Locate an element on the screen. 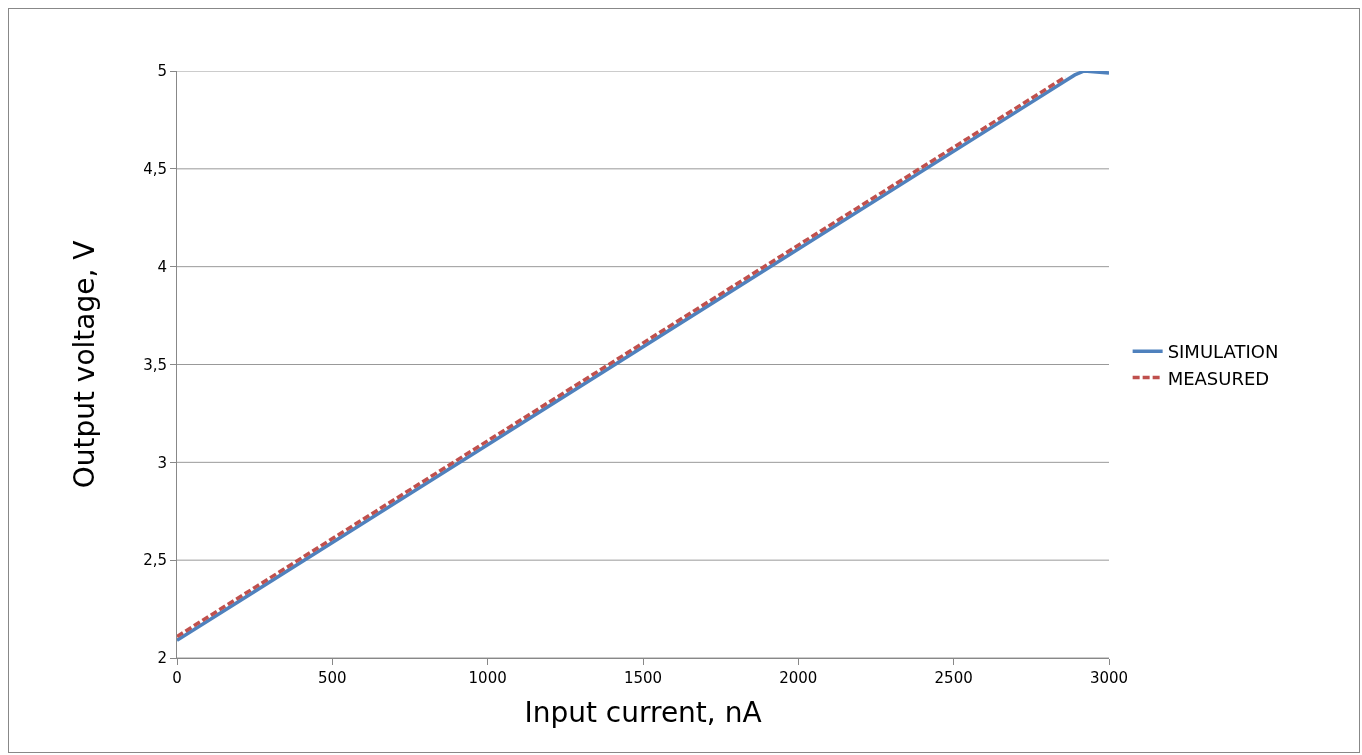 Image resolution: width=1362 pixels, height=755 pixels. y-tick-label: 2,5 is located at coordinates (155, 560).